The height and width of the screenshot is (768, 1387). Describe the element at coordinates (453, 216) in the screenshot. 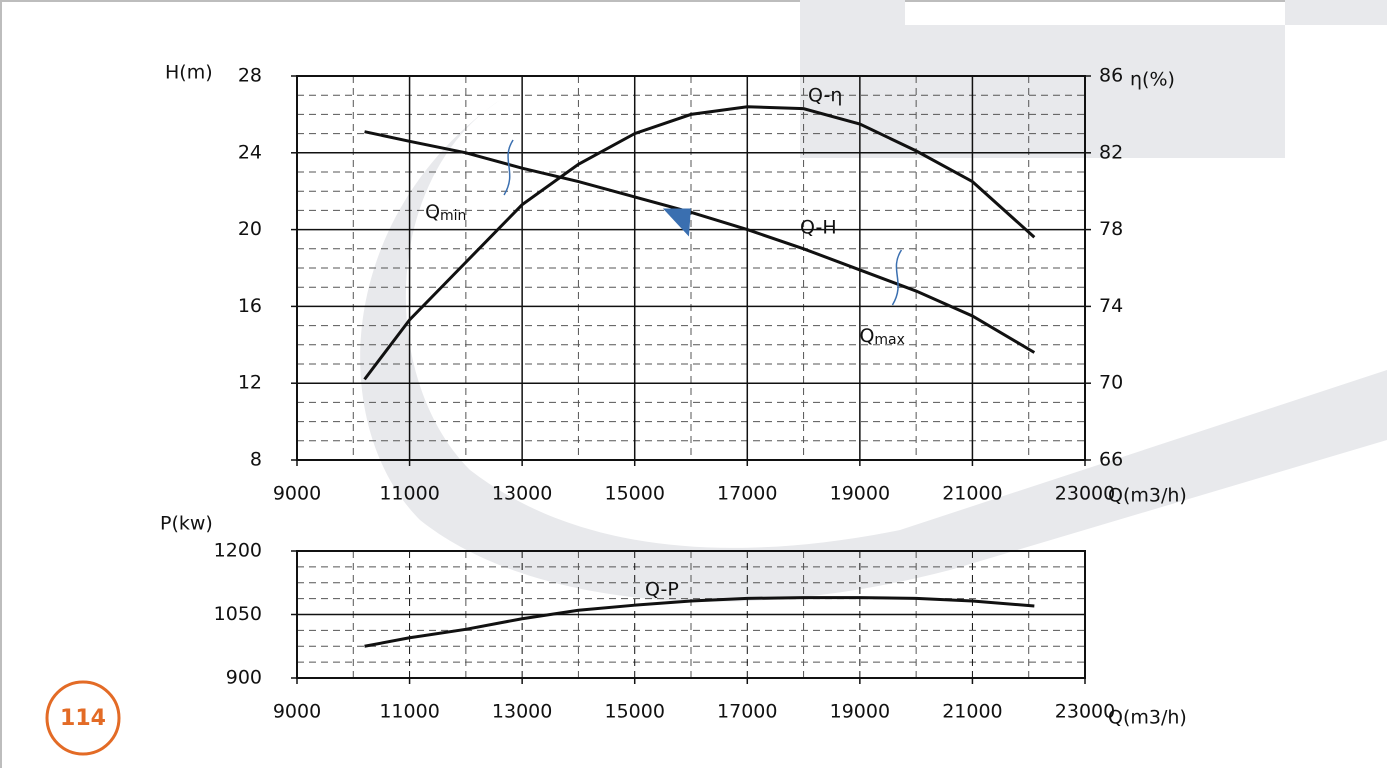

I see `annotation-sub: min` at that location.